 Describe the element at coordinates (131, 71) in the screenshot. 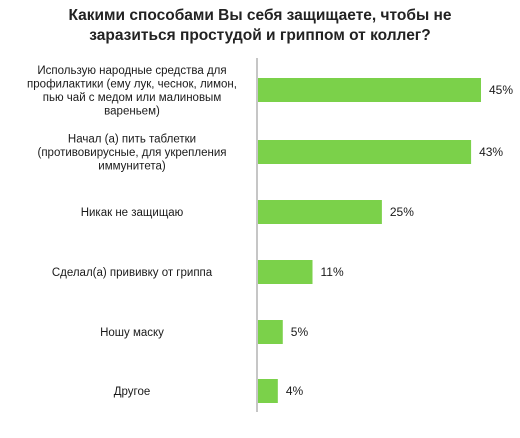

I see `category-label-line: Использую народные средства для` at that location.